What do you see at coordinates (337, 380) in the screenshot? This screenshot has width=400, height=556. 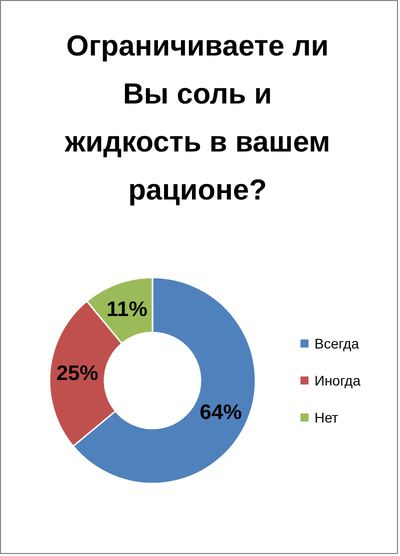 I see `legend-label: Иногда` at bounding box center [337, 380].